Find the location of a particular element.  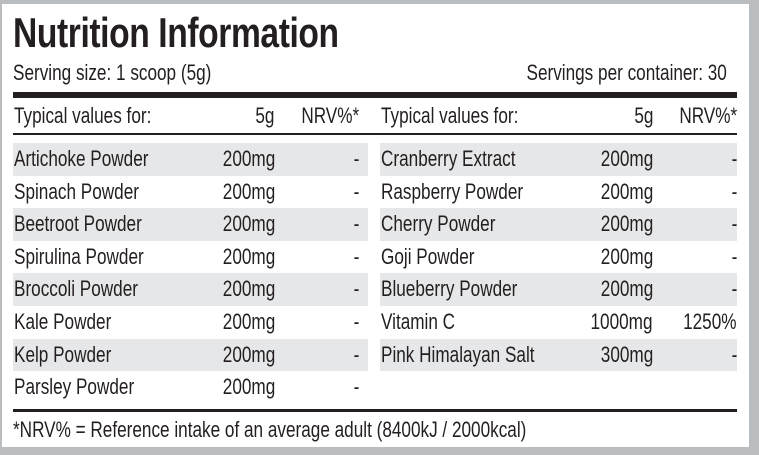

right-header-amount: 5g is located at coordinates (641, 116).